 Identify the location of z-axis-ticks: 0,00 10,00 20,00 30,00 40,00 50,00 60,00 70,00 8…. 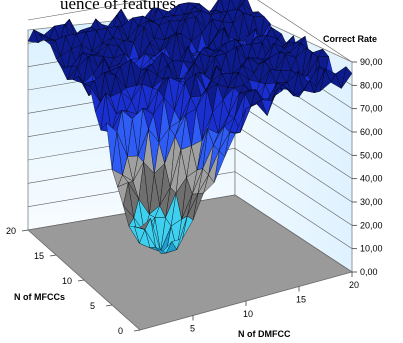
(367, 167).